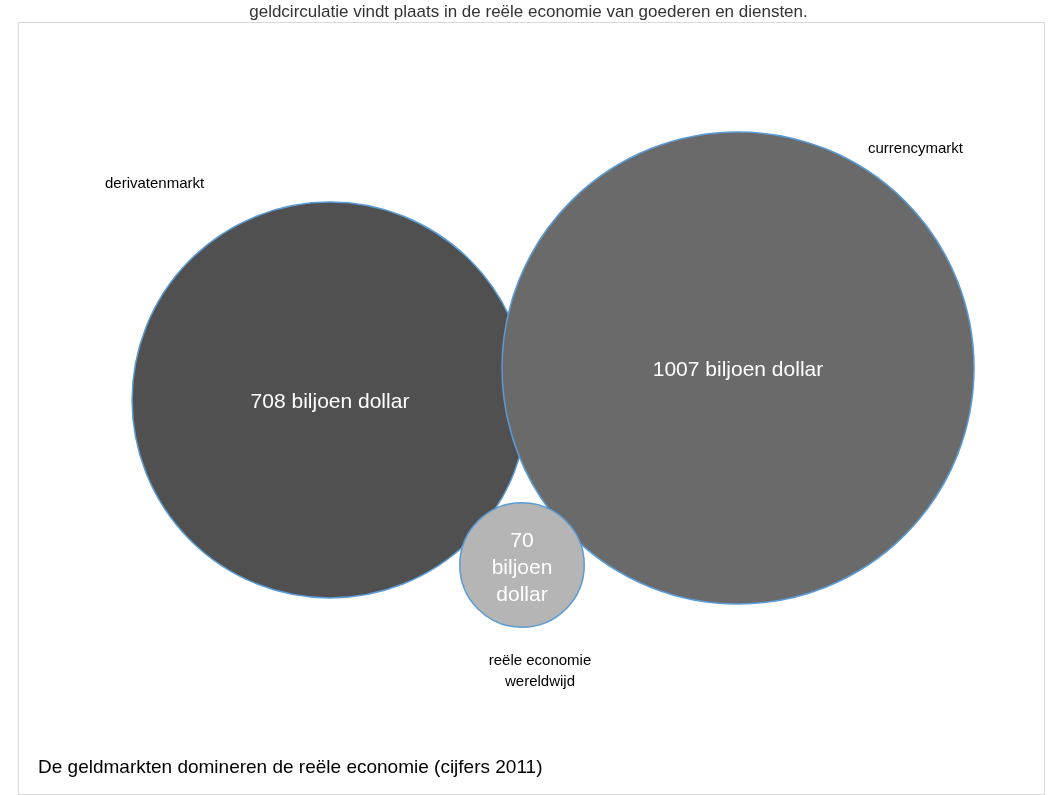 The image size is (1057, 795). What do you see at coordinates (155, 182) in the screenshot?
I see `category-label: derivatenmarkt` at bounding box center [155, 182].